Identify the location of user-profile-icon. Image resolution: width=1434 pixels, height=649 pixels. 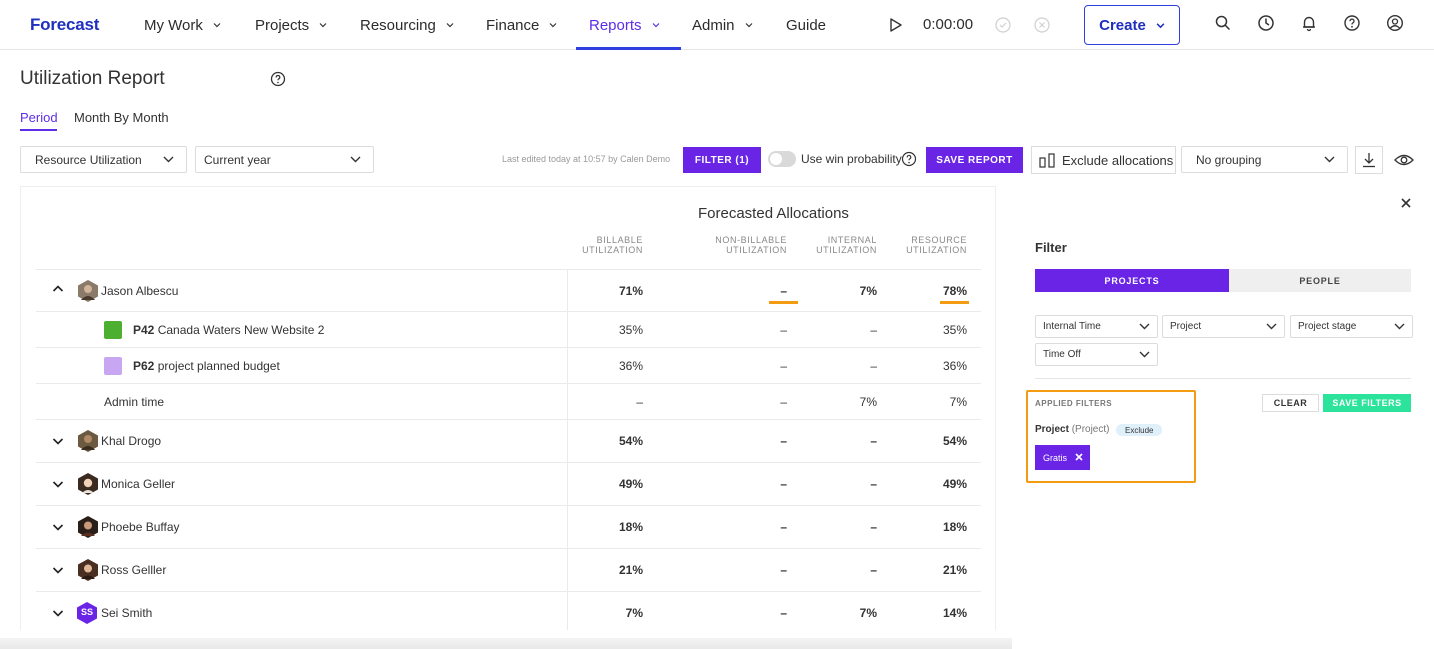
(1395, 23).